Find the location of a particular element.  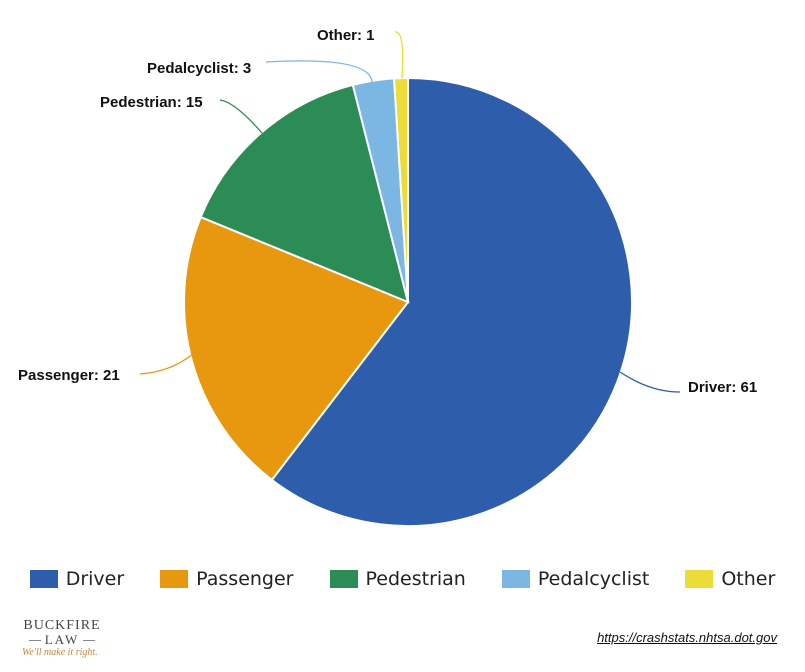

legend-swatch-driver is located at coordinates (43, 579).